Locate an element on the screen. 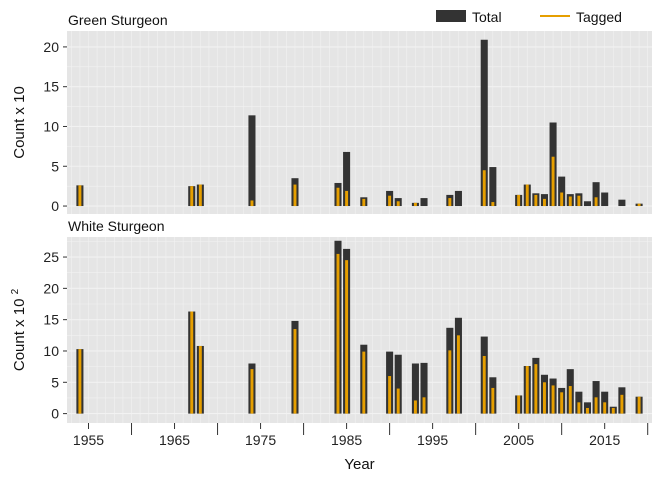 Image resolution: width=672 pixels, height=480 pixels. x-tick-label: 1995 is located at coordinates (432, 440).